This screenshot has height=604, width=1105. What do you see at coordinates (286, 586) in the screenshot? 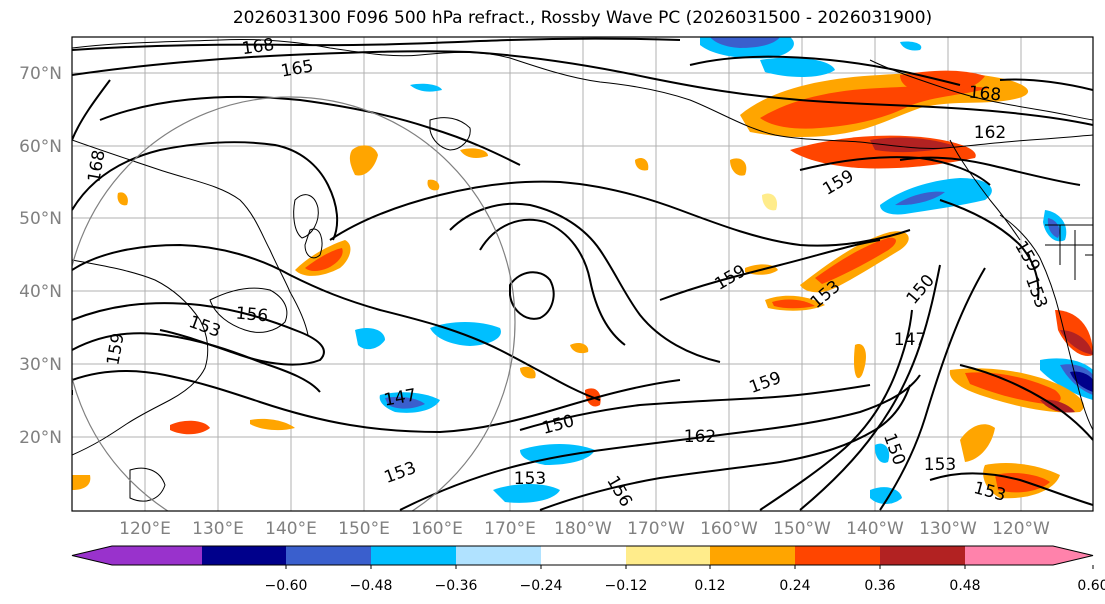
I see `colorbar-tick-label: −0.60` at bounding box center [286, 586].